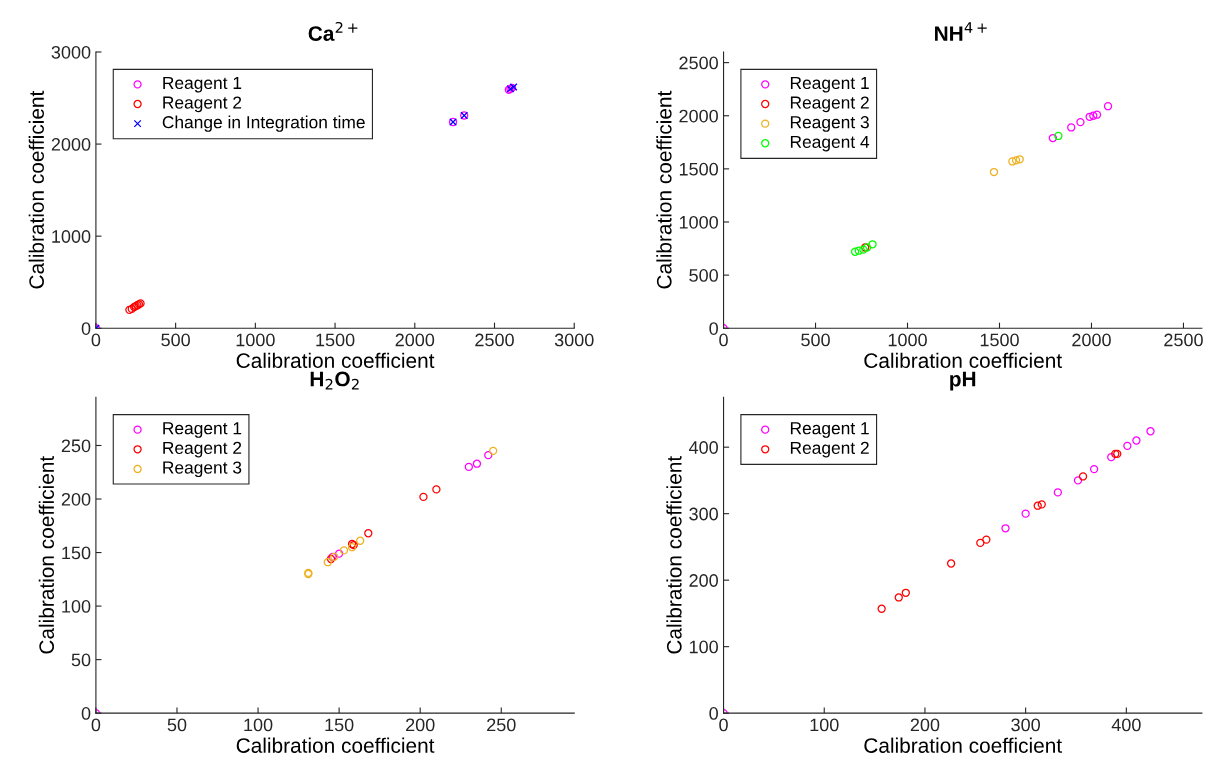 This screenshot has height=776, width=1214. I want to click on chart-title: pH, so click(963, 381).